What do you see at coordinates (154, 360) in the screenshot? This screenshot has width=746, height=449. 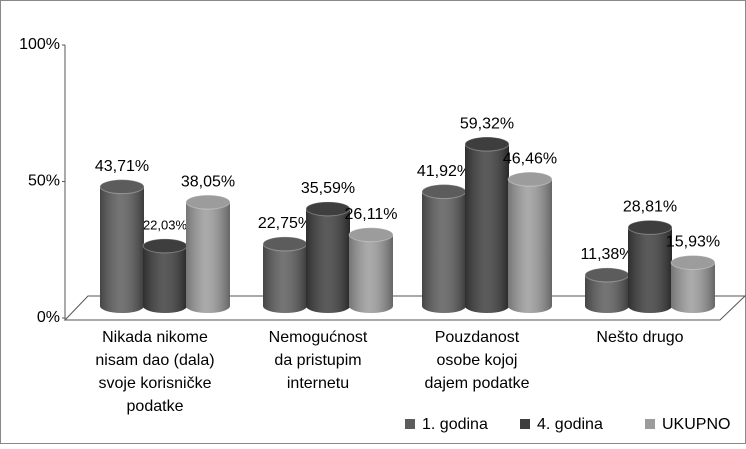 I see `x-tick-label: nisam dao (dala)` at bounding box center [154, 360].